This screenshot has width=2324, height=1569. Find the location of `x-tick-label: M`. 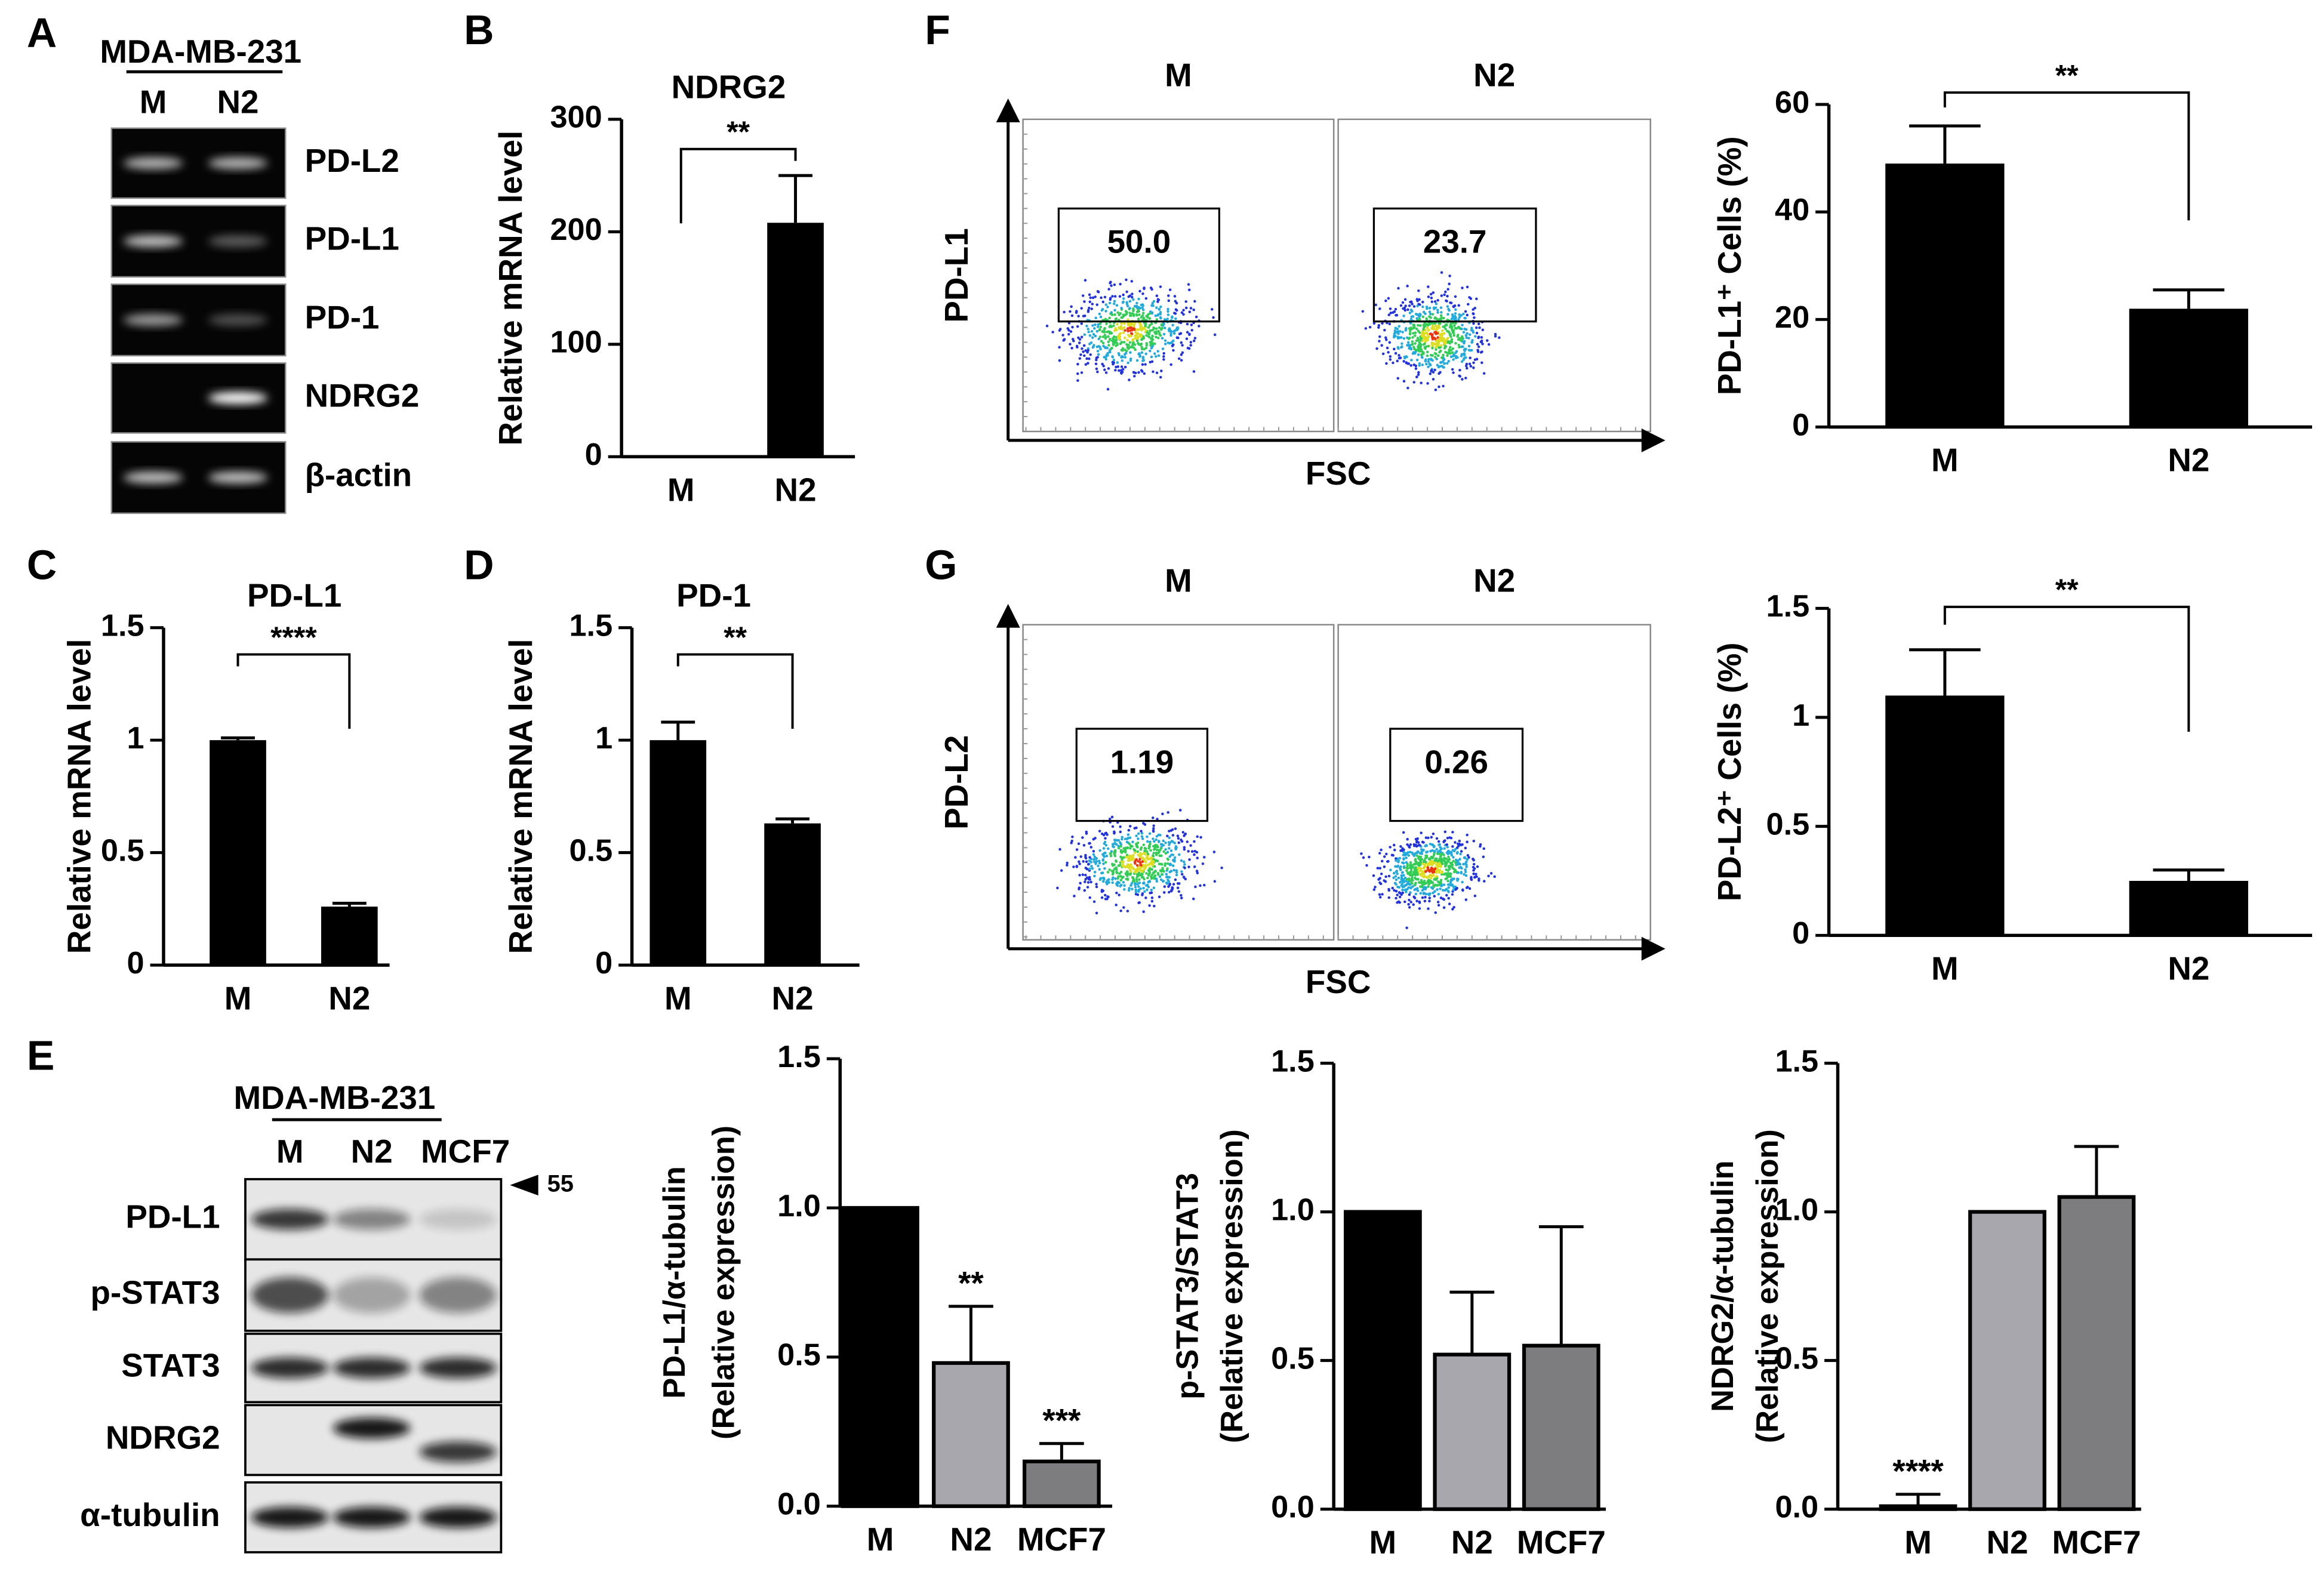

x-tick-label: M is located at coordinates (681, 489).